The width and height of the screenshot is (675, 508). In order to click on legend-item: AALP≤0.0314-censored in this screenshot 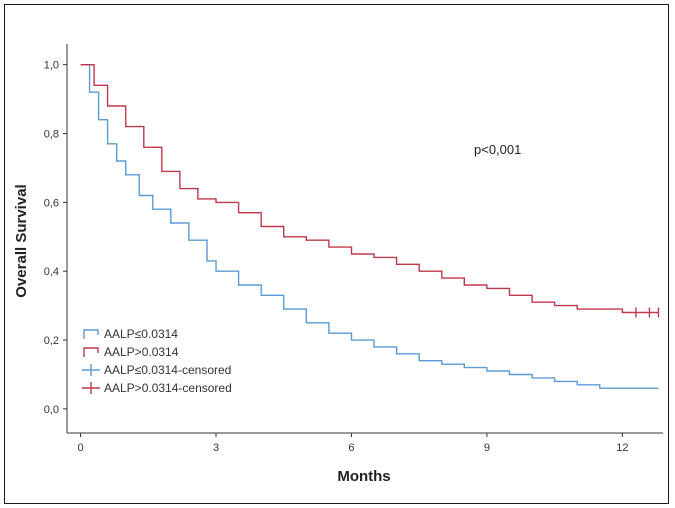, I will do `click(156, 370)`.